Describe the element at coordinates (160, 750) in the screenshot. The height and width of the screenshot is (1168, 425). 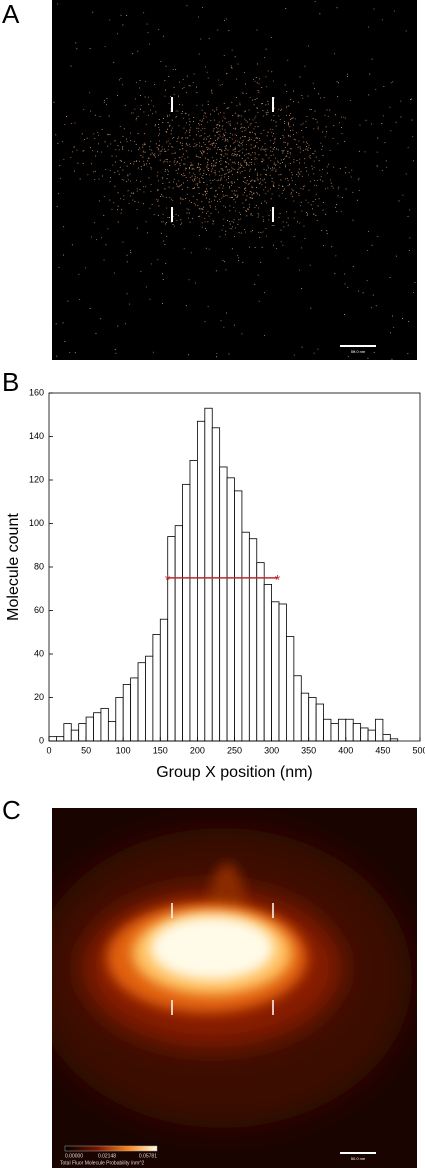
I see `x-tick-label: 150` at that location.